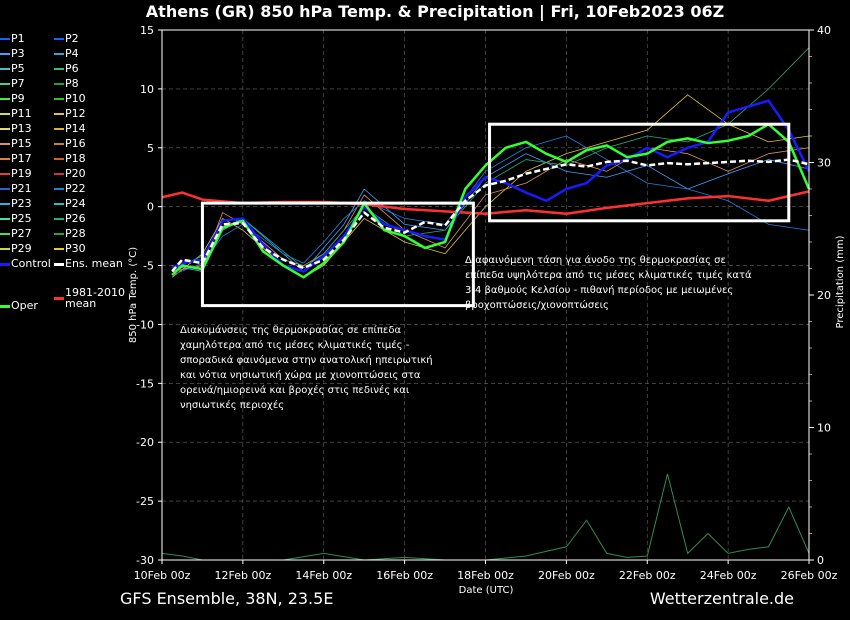 The width and height of the screenshot is (850, 620). What do you see at coordinates (566, 575) in the screenshot?
I see `x-tick-label: 20Feb 00z` at bounding box center [566, 575].